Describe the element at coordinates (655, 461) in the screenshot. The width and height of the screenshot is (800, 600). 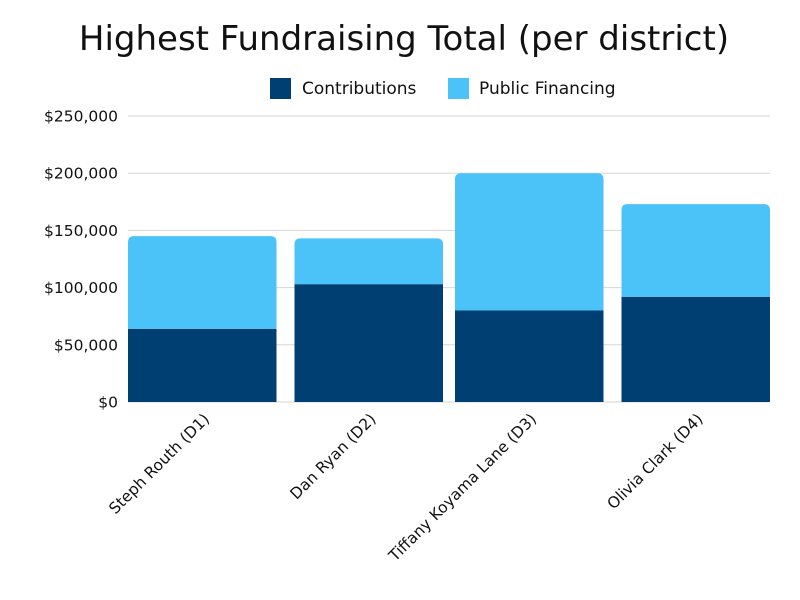
I see `x-category-label: Olivia Clark (D4)` at that location.